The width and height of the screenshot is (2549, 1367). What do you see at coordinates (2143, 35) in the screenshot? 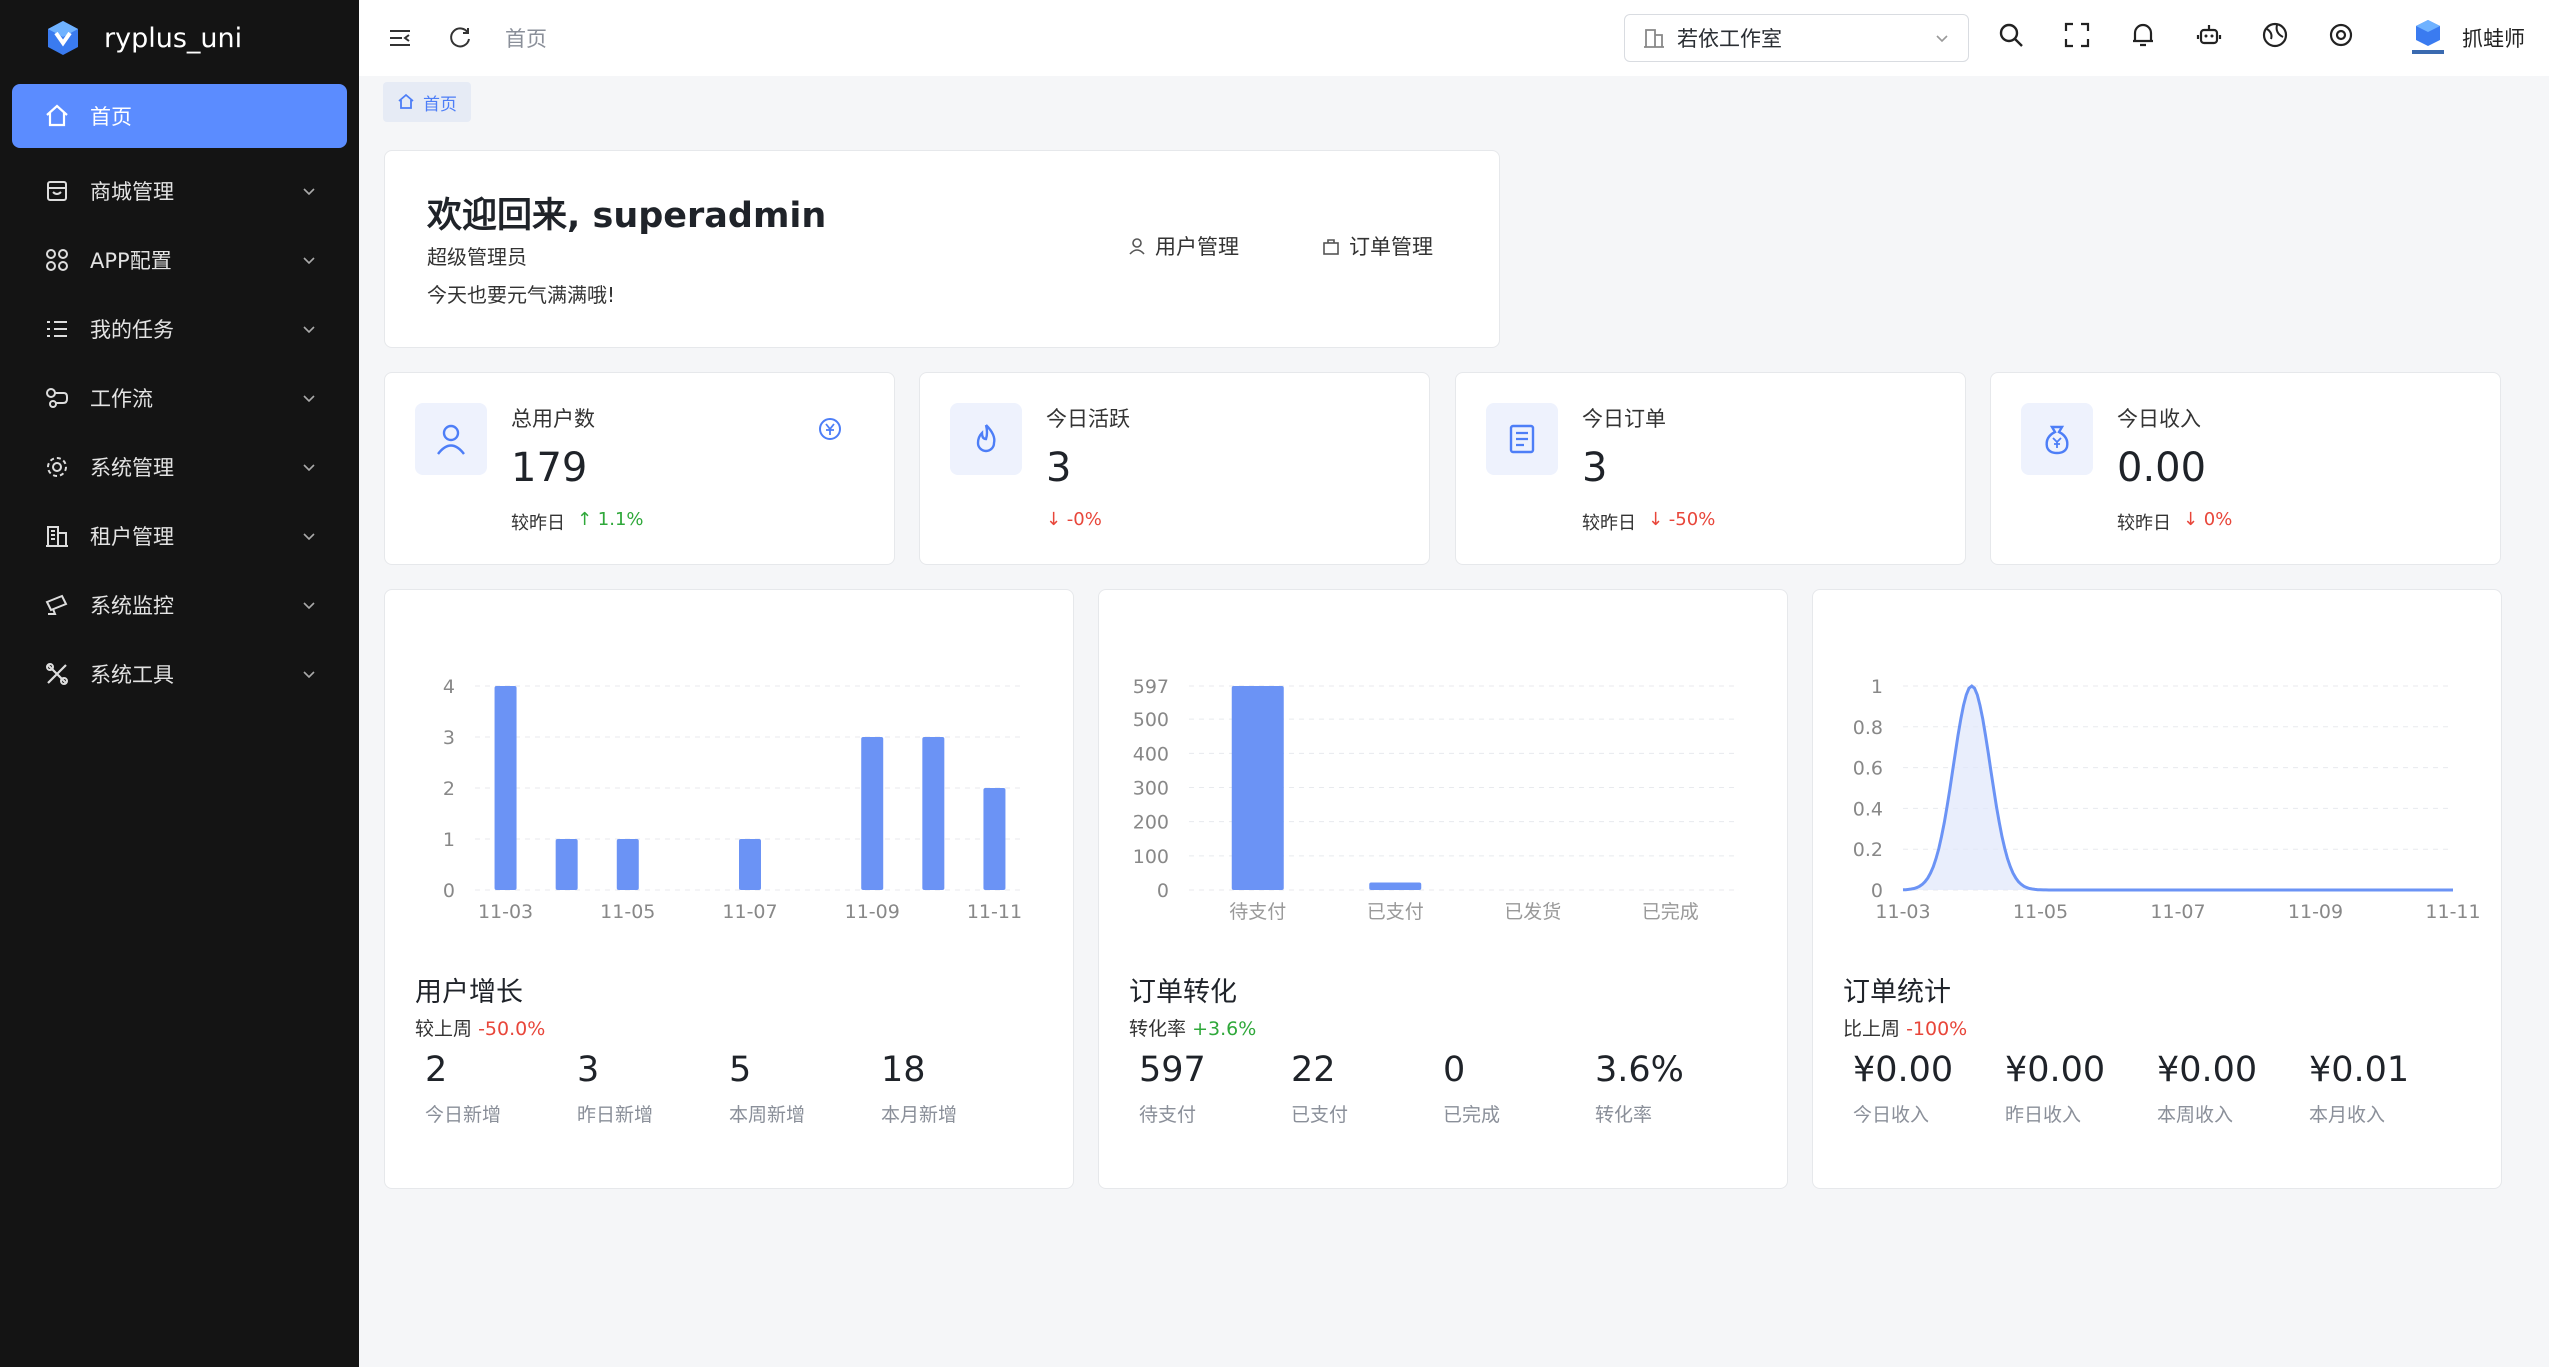
I see `bell-icon` at bounding box center [2143, 35].